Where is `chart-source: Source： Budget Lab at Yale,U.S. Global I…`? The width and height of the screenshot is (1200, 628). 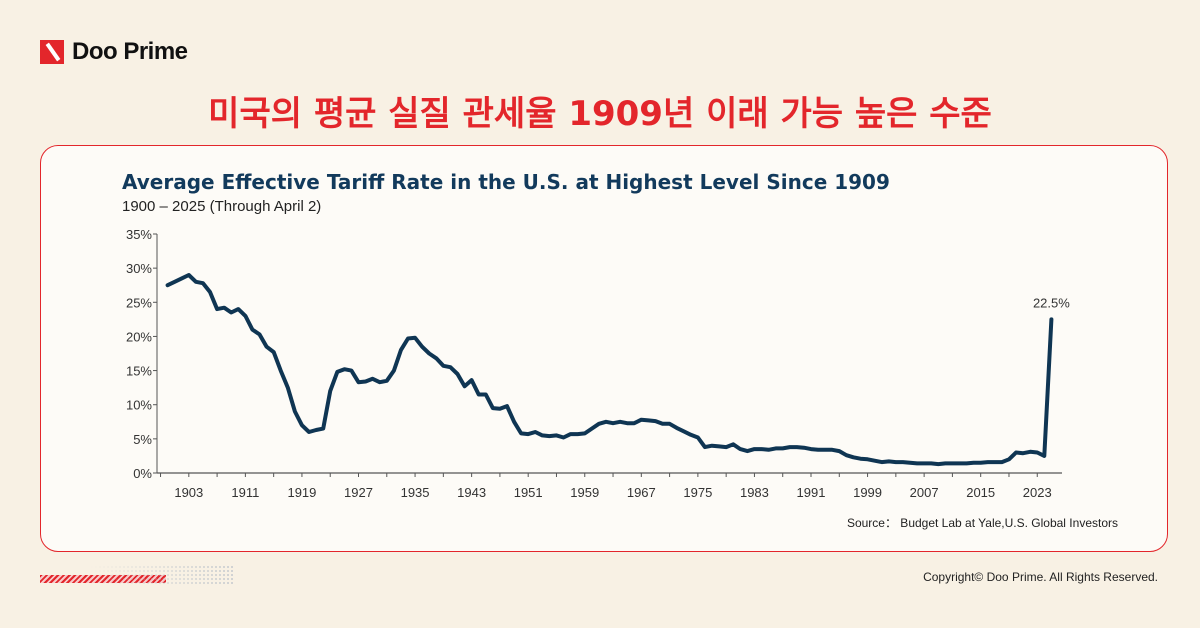
chart-source: Source： Budget Lab at Yale,U.S. Global I… is located at coordinates (982, 523).